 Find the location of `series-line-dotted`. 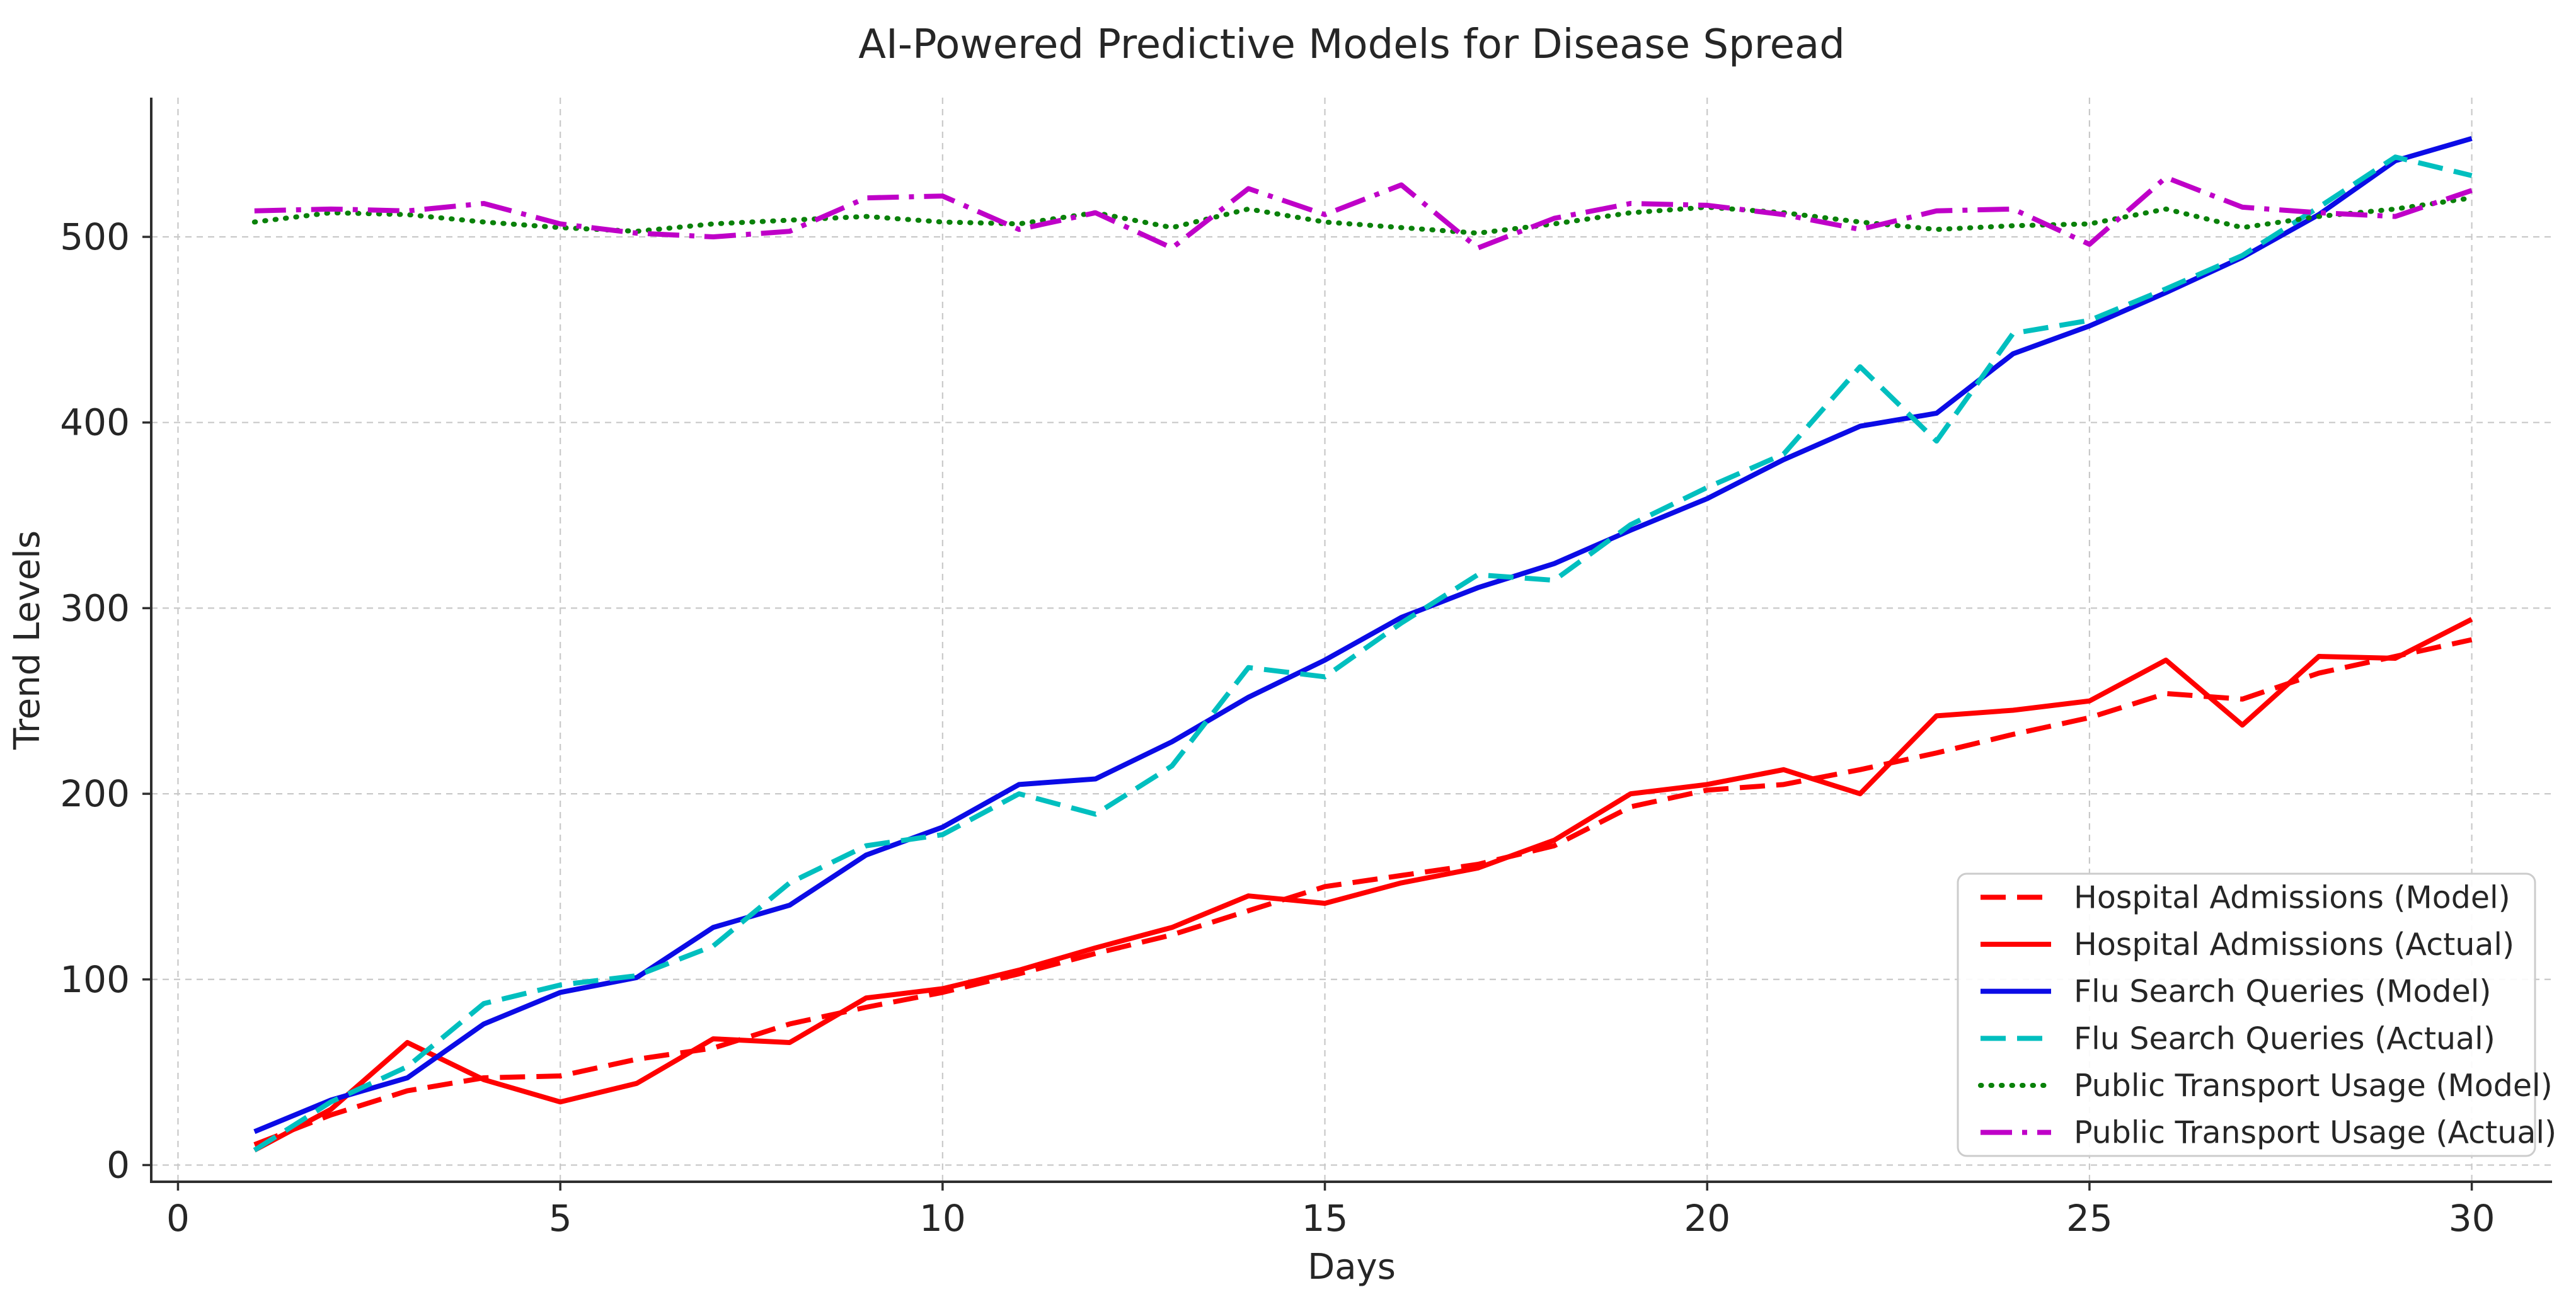

series-line-dotted is located at coordinates (1363, 215).